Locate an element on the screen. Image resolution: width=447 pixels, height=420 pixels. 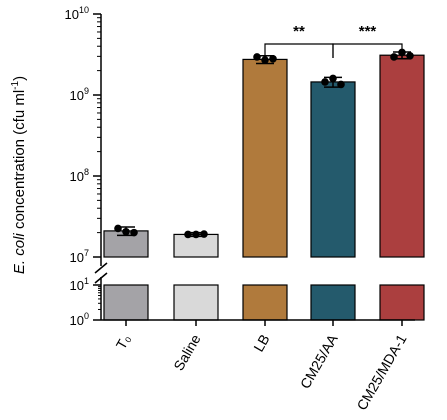
y-axis-label-main: concentration (cfu ml is located at coordinates (19, 161).